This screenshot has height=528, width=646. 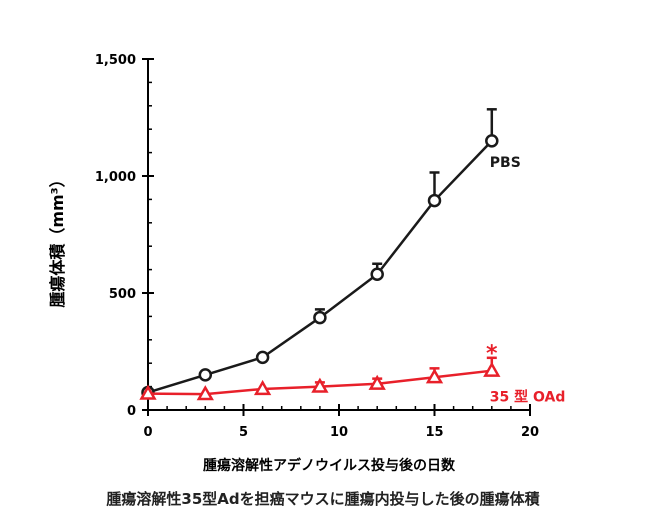 What do you see at coordinates (115, 60) in the screenshot?
I see `y-tick-label: 1,500` at bounding box center [115, 60].